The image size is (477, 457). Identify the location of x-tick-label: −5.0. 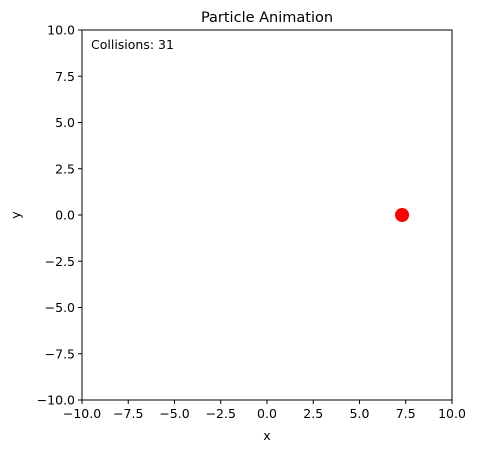
(174, 413).